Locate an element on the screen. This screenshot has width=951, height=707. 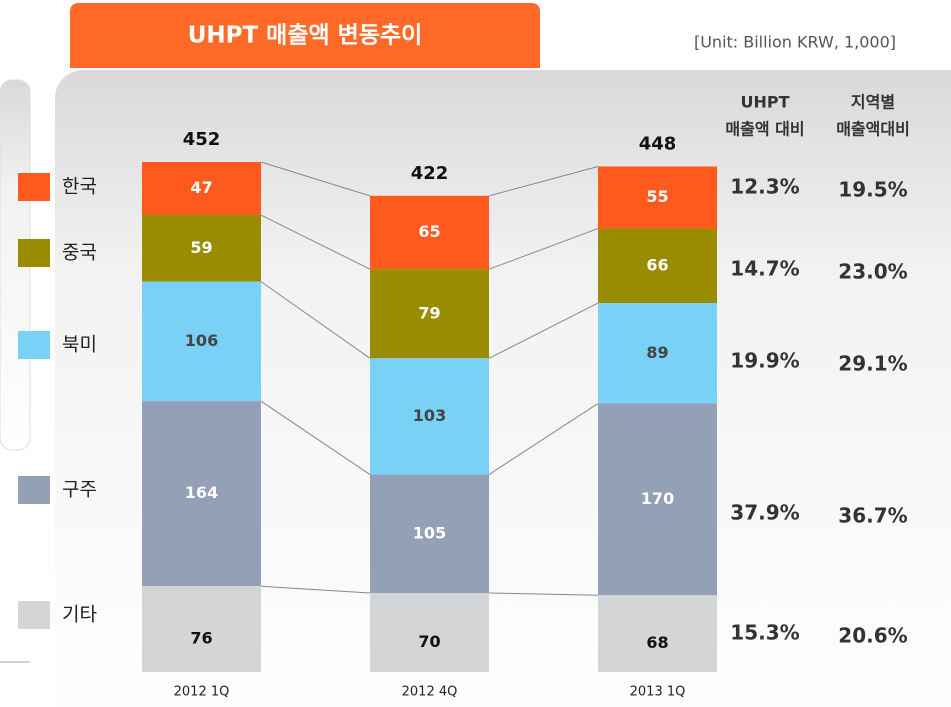
table-header: UHPT is located at coordinates (764, 102).